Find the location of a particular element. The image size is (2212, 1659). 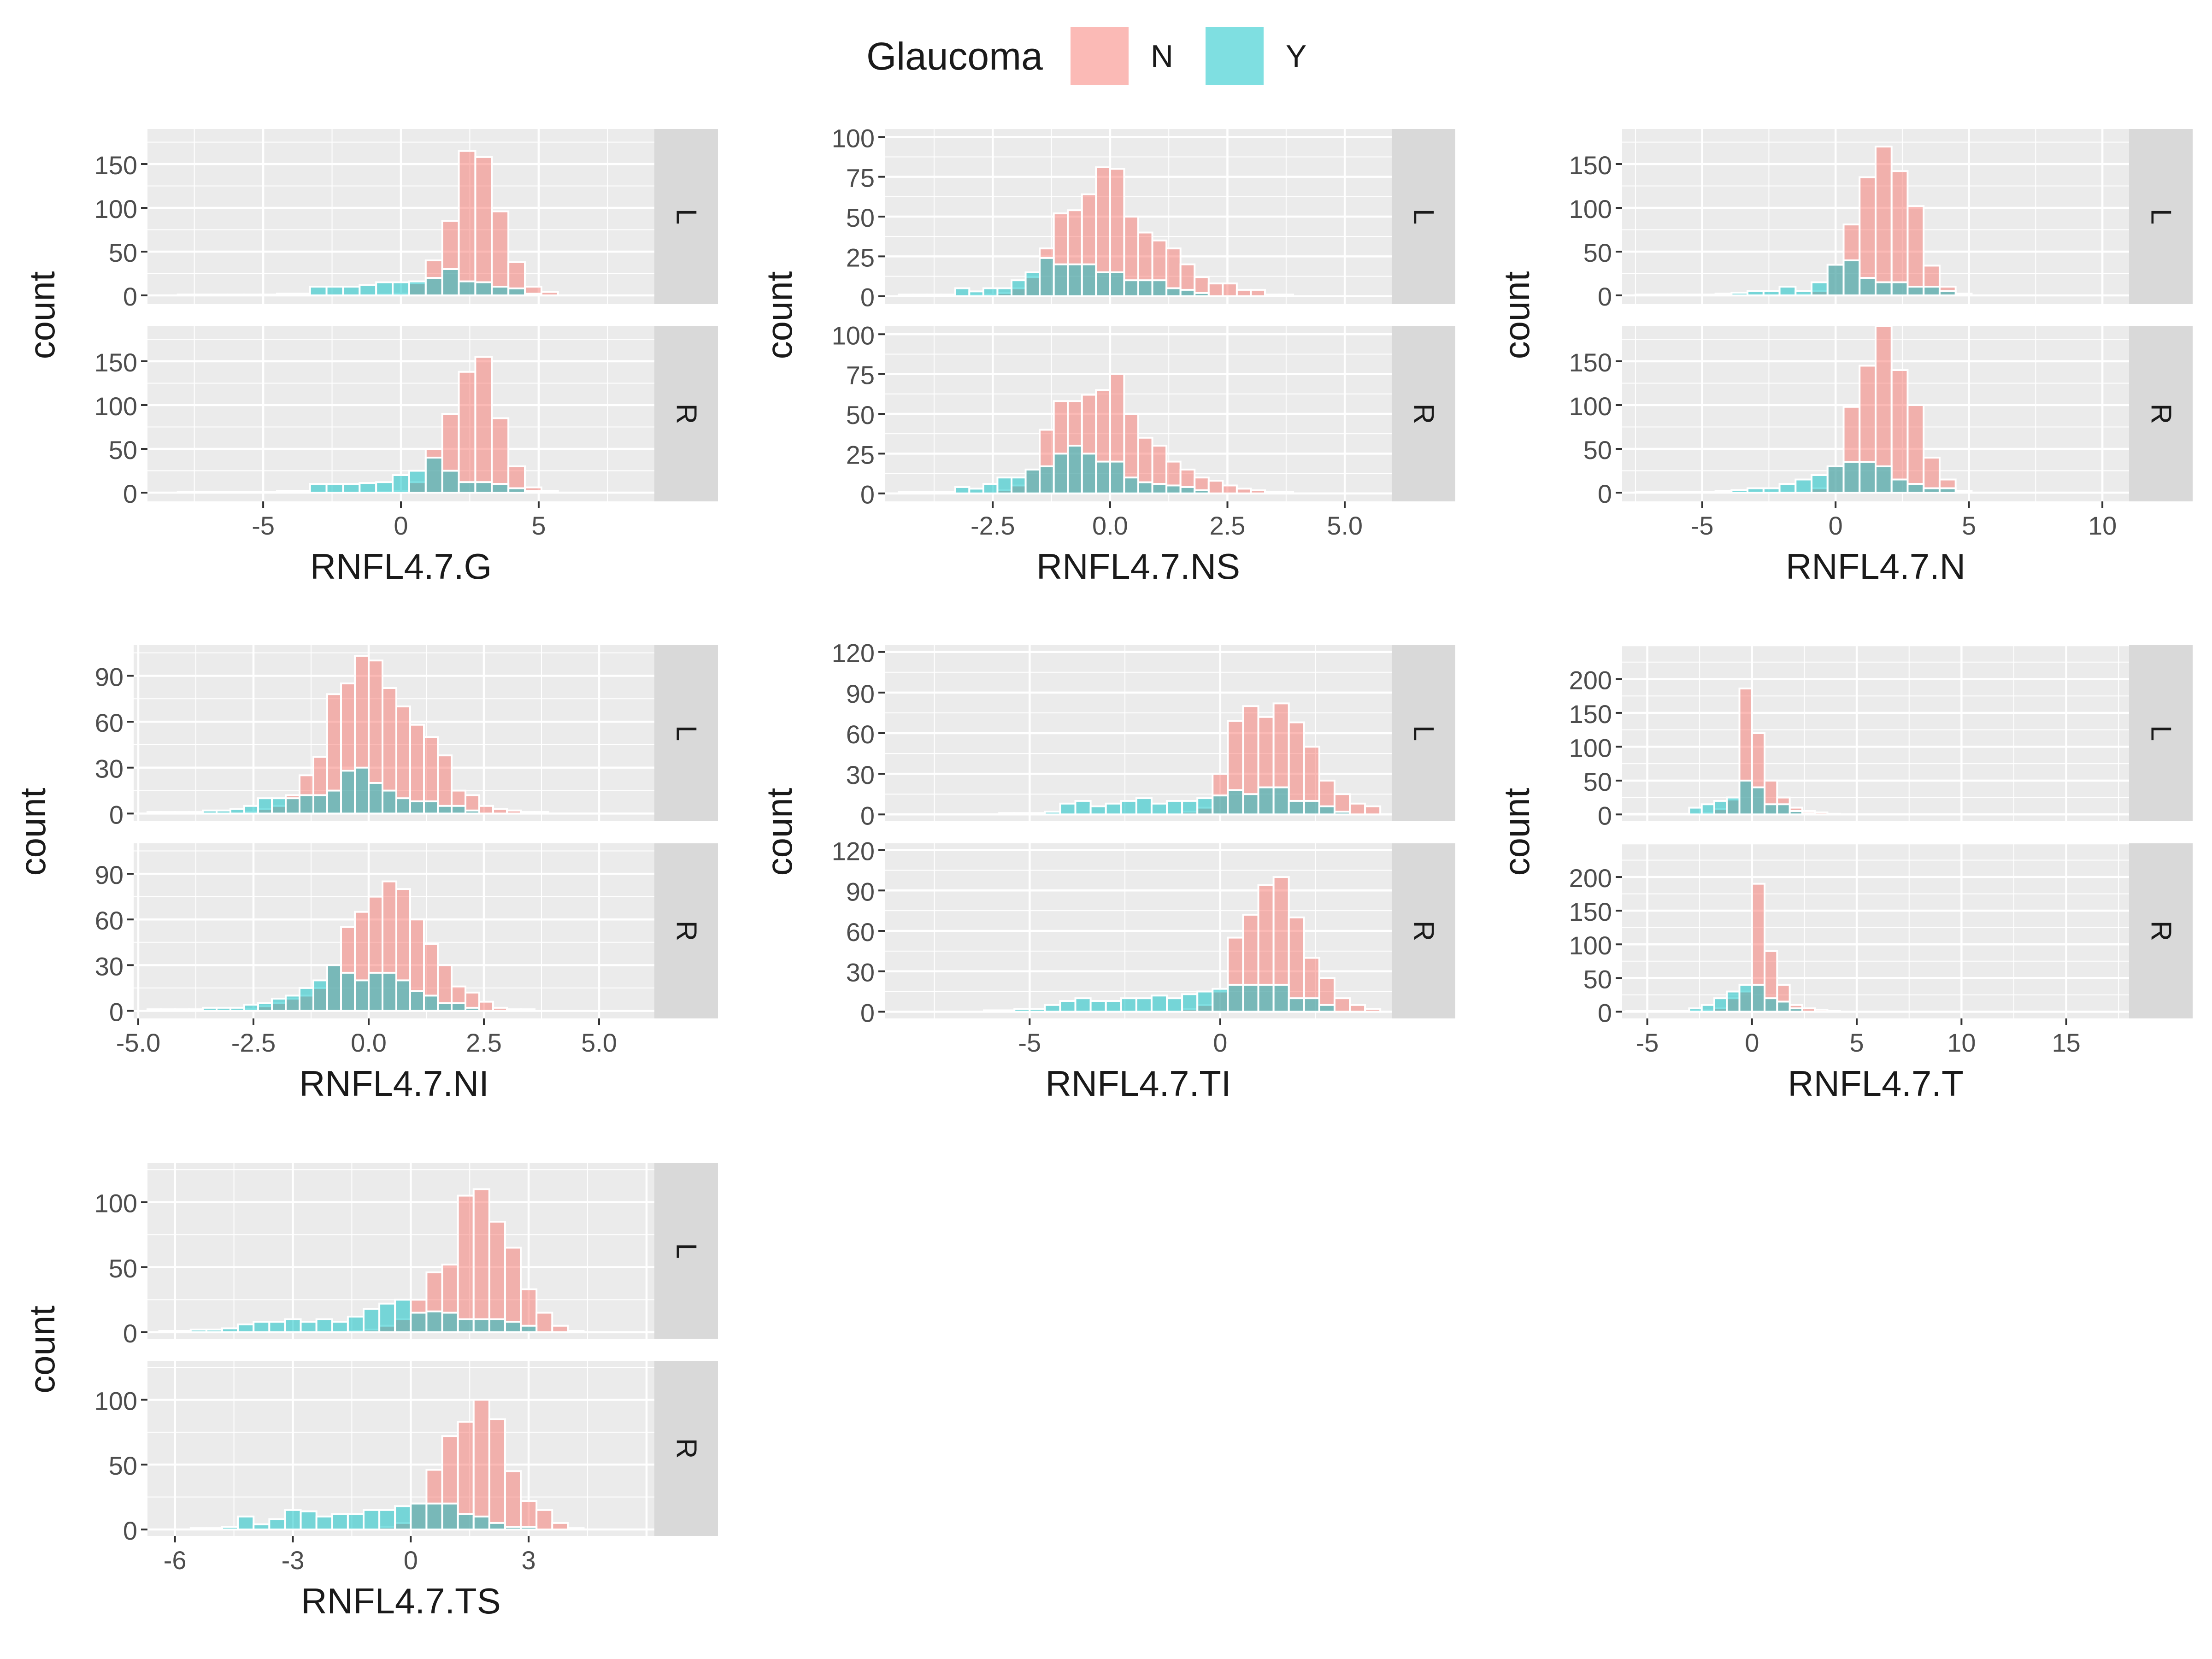

legend-title: Glaucoma is located at coordinates (954, 56).